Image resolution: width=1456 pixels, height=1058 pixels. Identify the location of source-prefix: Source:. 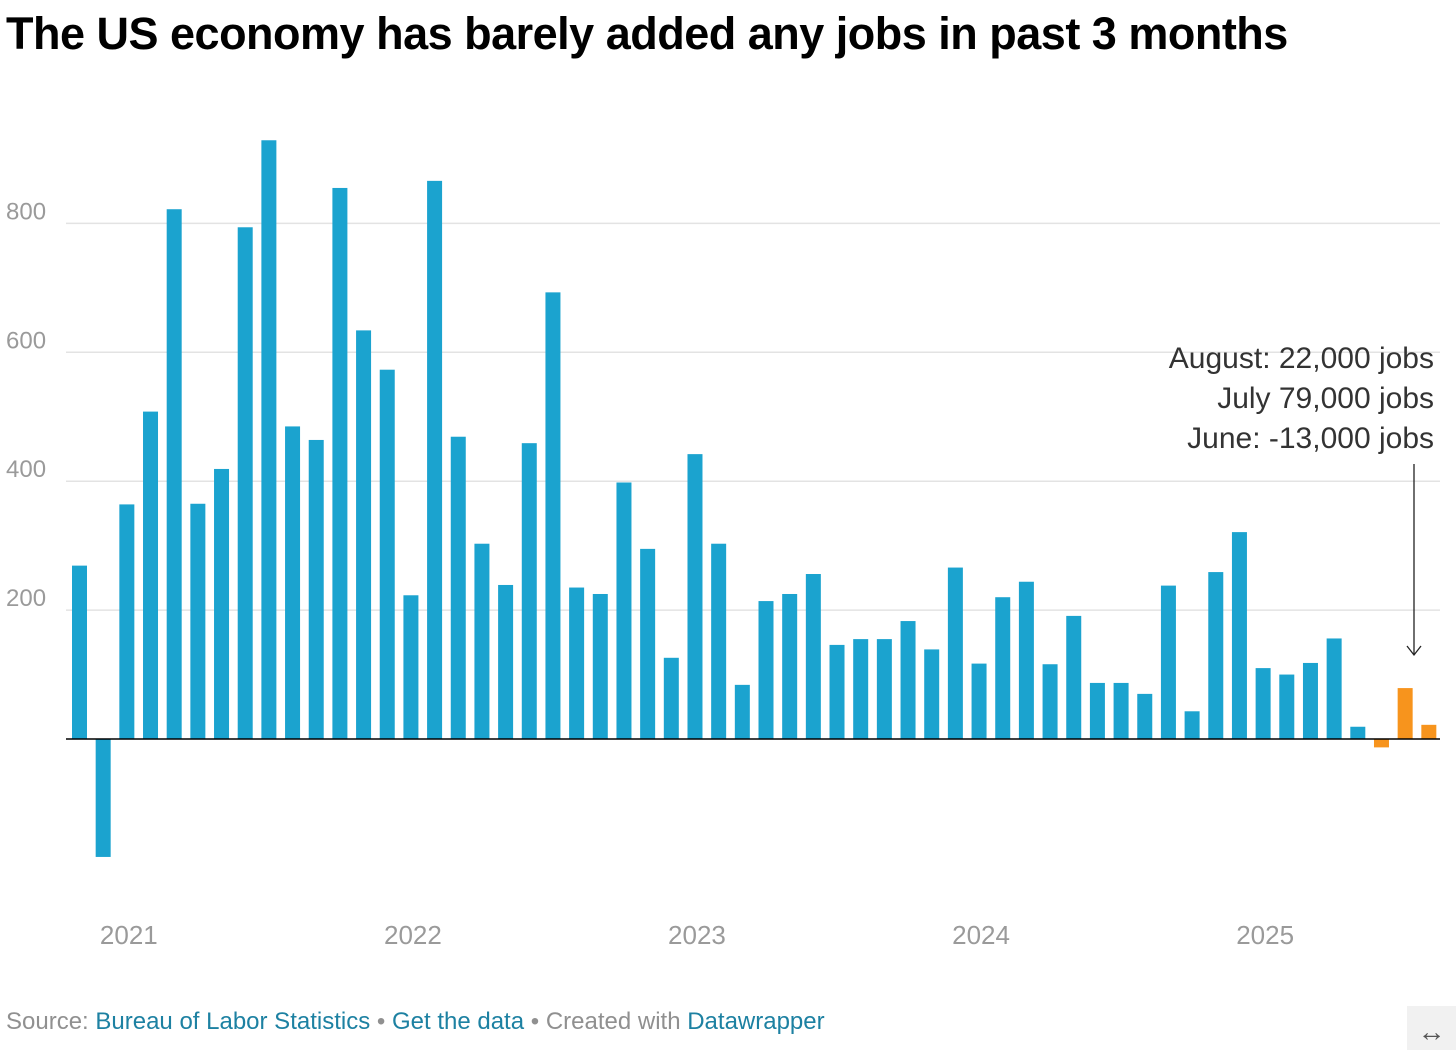
(47, 1021).